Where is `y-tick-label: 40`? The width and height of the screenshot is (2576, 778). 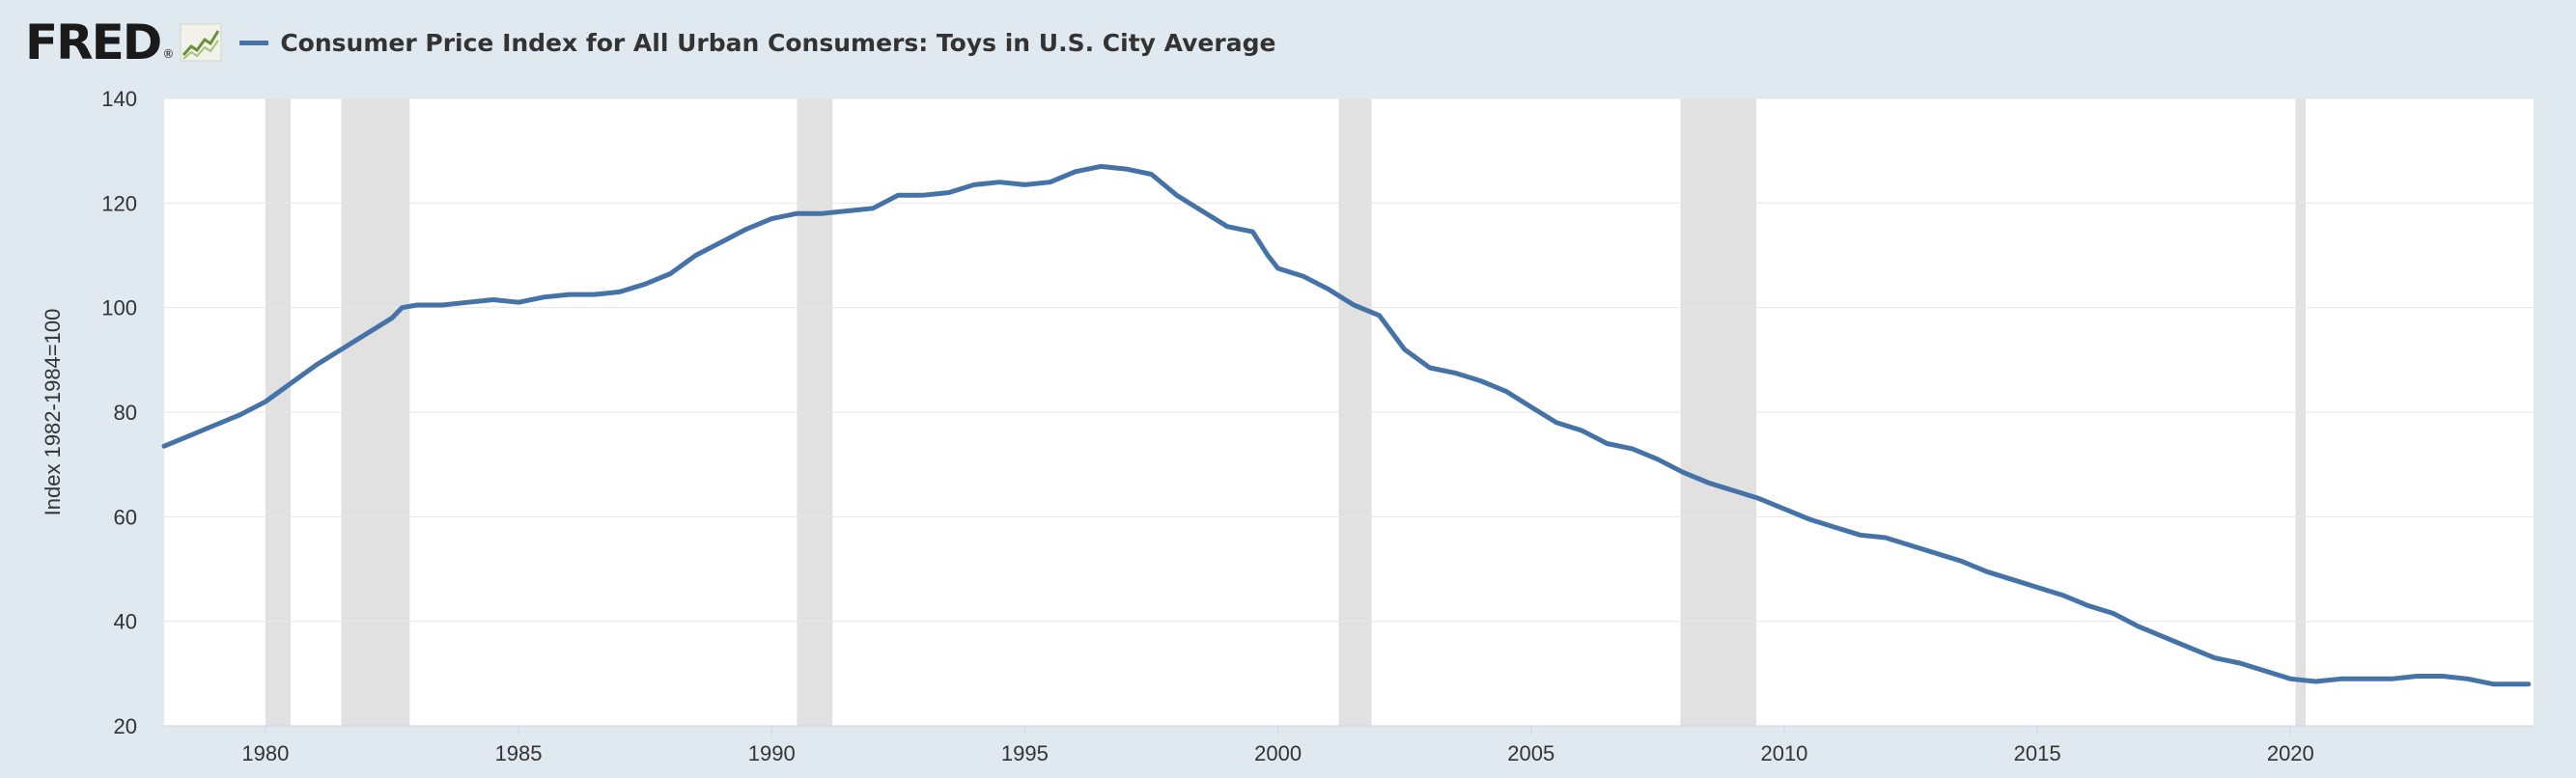
y-tick-label: 40 is located at coordinates (126, 622).